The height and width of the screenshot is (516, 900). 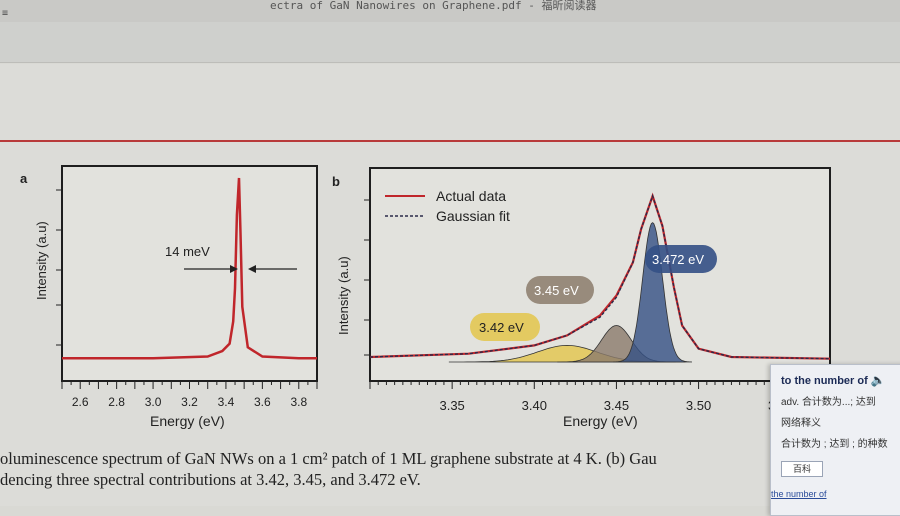 I want to click on legend-fit-label: Gaussian fit, so click(x=473, y=216).